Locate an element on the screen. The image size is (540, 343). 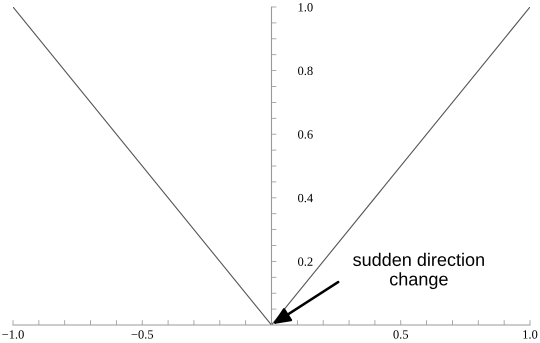
x-tick-label: 0.5 is located at coordinates (400, 334).